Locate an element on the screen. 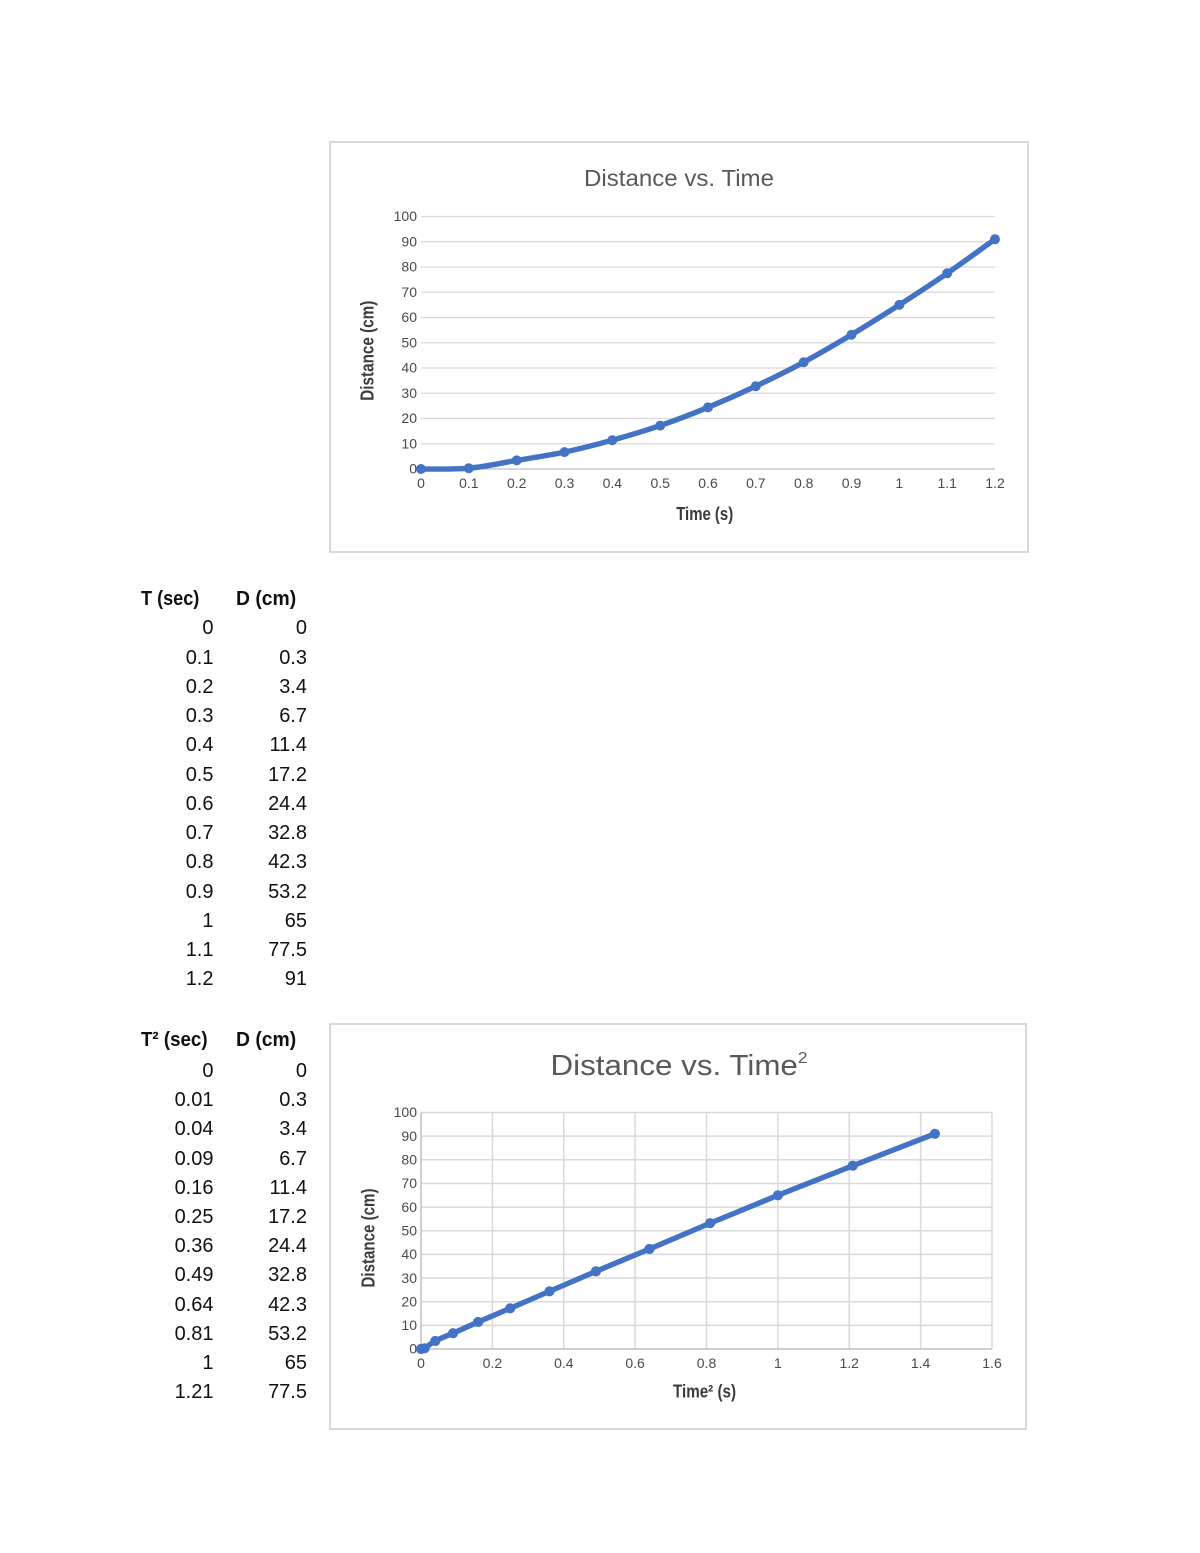  svg-text: 1.6 is located at coordinates (992, 1363).